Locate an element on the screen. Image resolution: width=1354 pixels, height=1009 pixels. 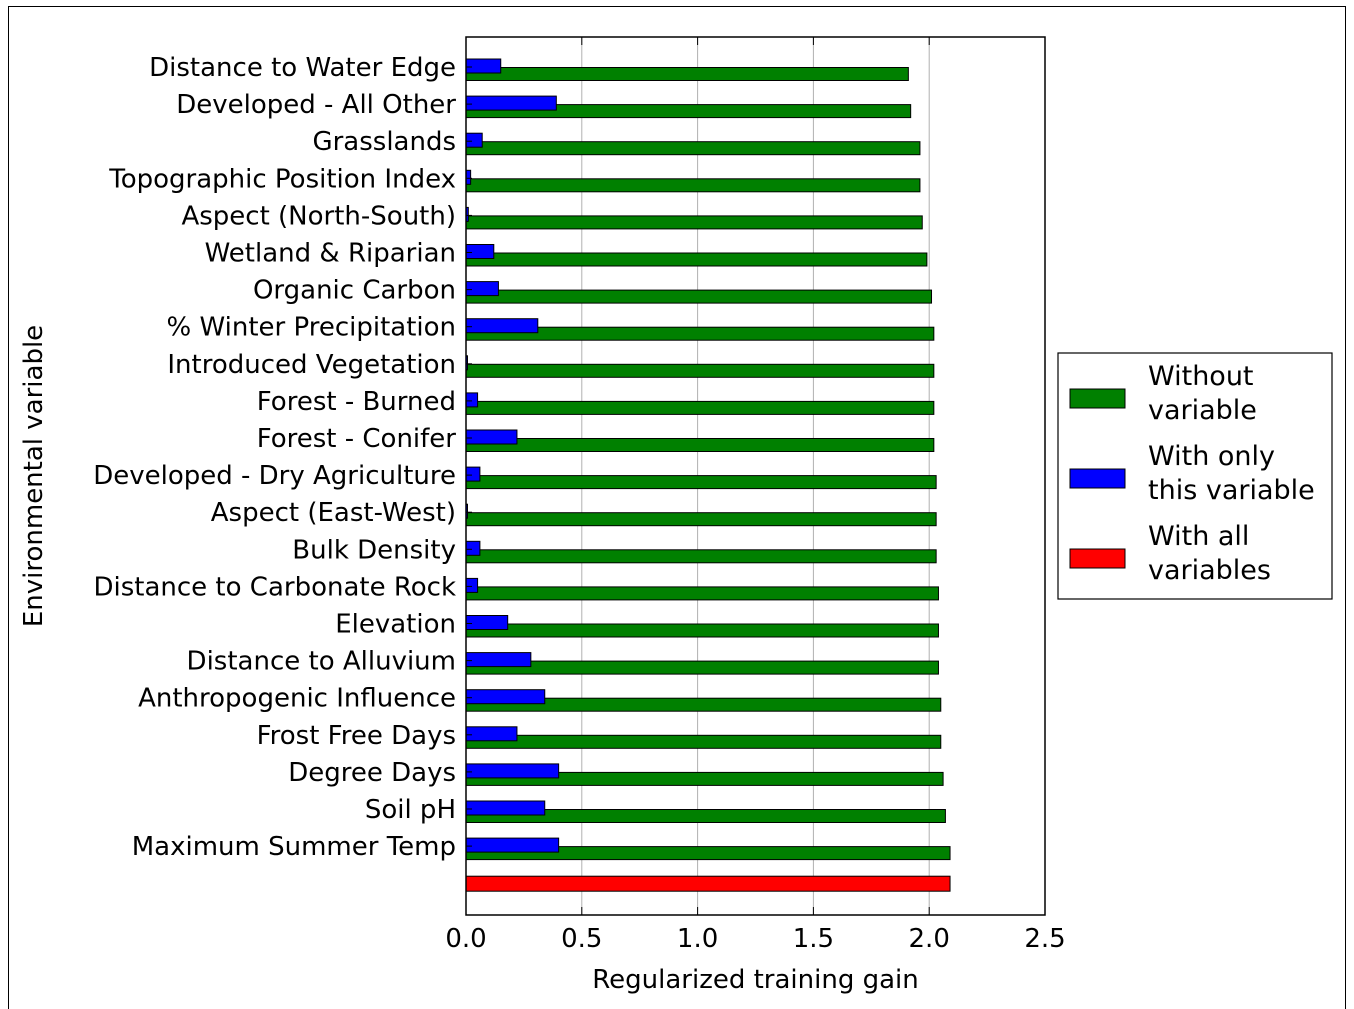
category-label: Distance to Alluvium is located at coordinates (321, 662).